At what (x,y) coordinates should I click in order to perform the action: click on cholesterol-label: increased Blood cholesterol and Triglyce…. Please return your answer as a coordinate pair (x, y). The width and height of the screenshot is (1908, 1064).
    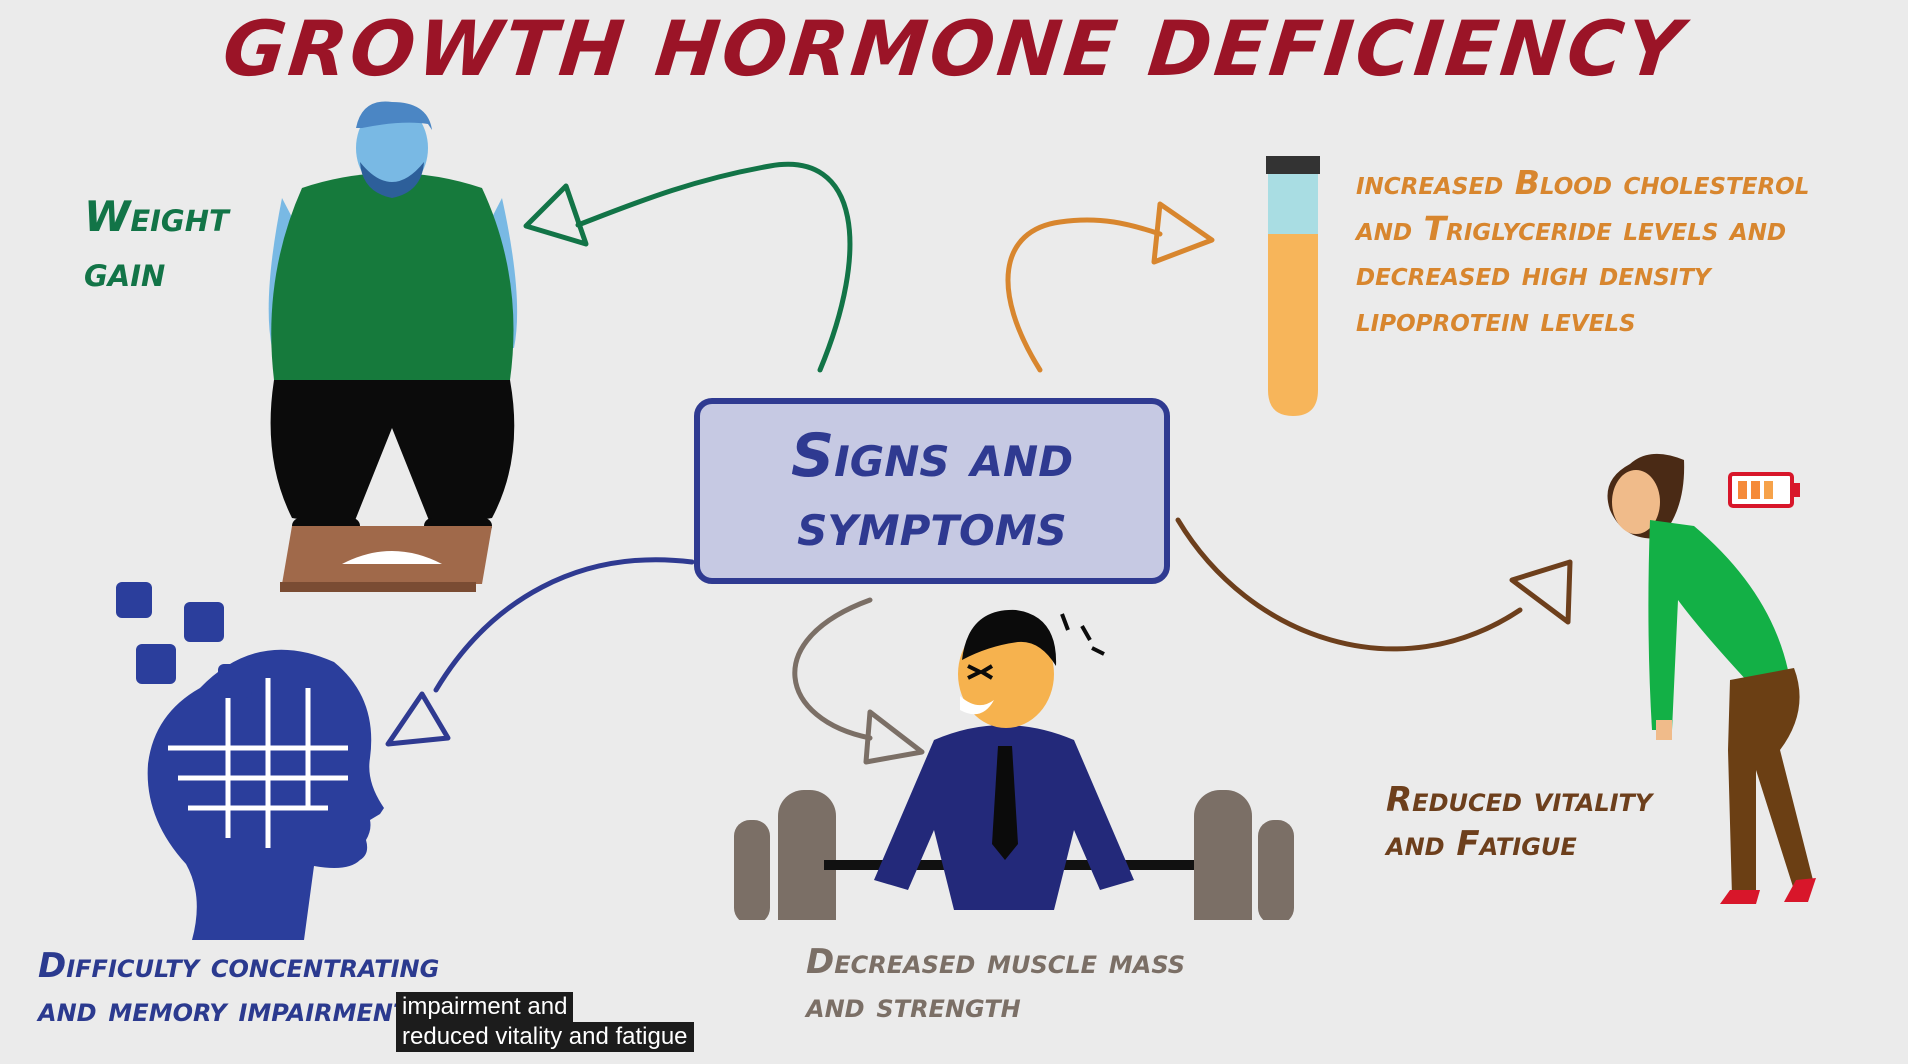
    Looking at the image, I should click on (1583, 251).